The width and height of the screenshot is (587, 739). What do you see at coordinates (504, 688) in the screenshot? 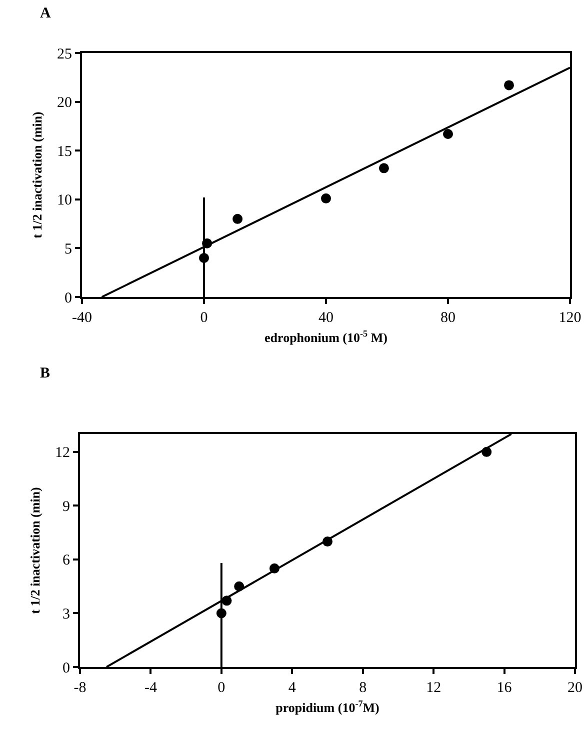
I see `x-tick-label: 16` at bounding box center [504, 688].